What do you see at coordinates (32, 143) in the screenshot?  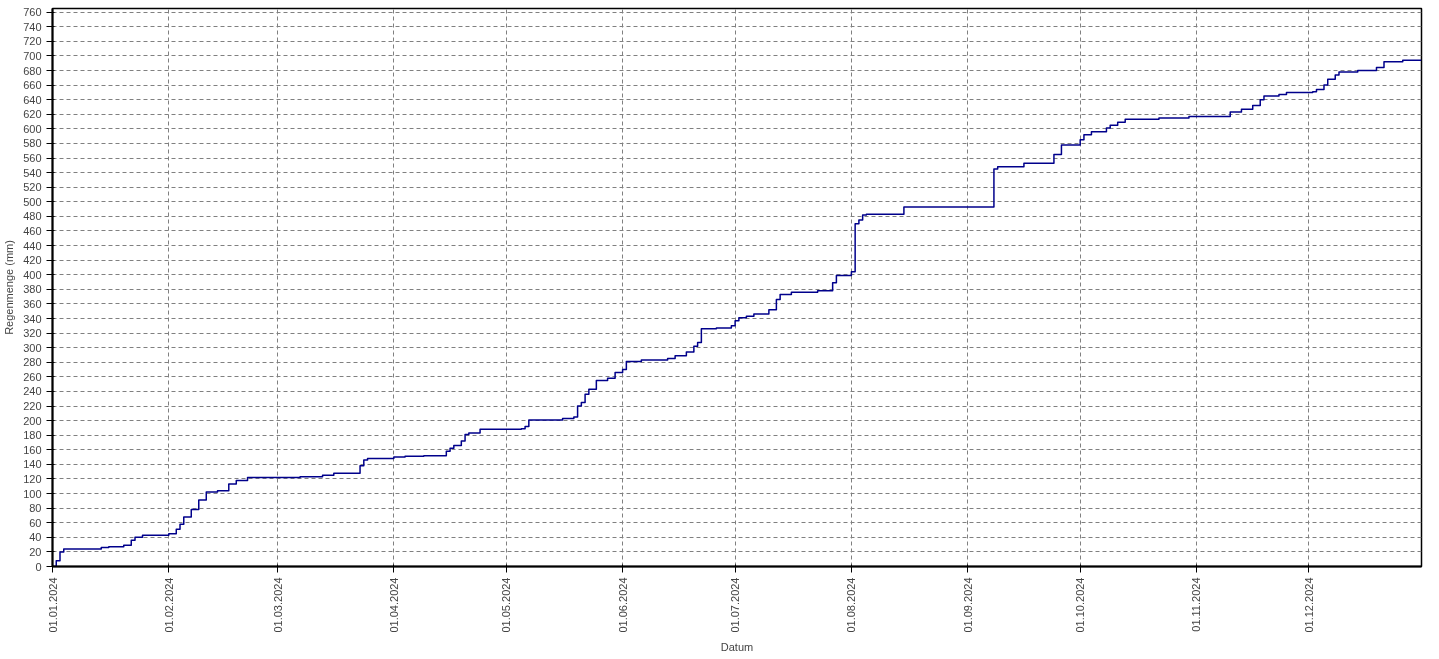 I see `y-tick-label: 580` at bounding box center [32, 143].